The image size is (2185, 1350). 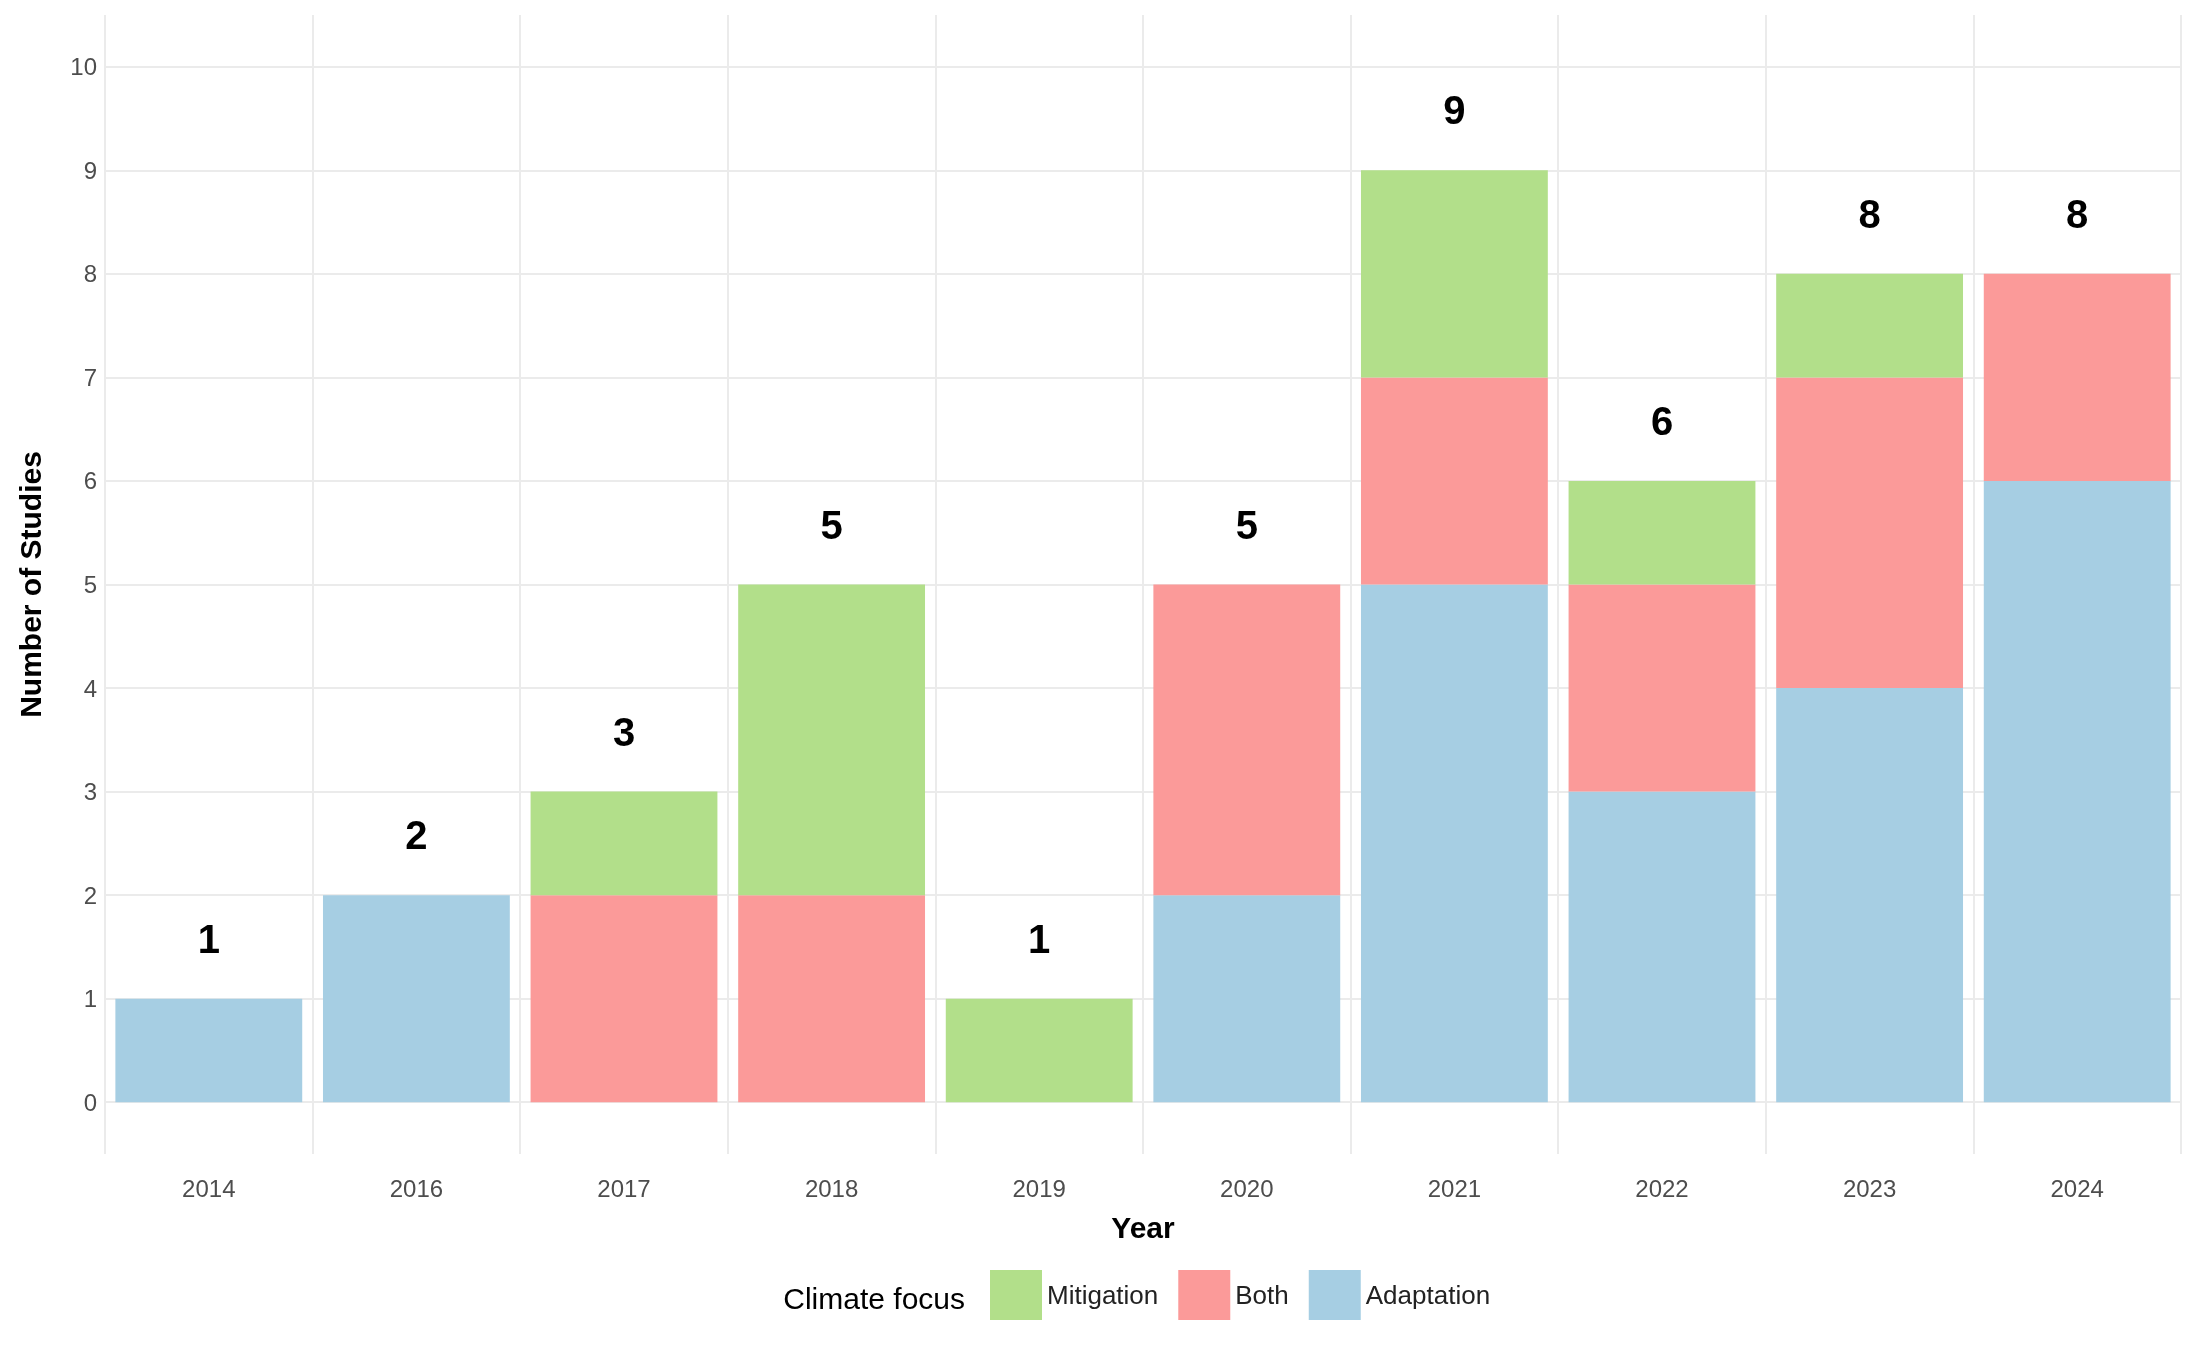 What do you see at coordinates (416, 835) in the screenshot?
I see `total-label: 2` at bounding box center [416, 835].